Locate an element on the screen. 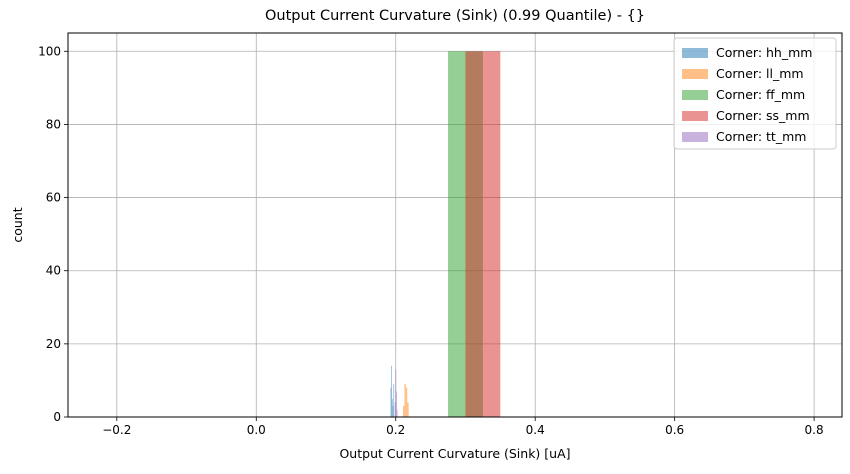  x-tick-label: 0.8 is located at coordinates (814, 430).